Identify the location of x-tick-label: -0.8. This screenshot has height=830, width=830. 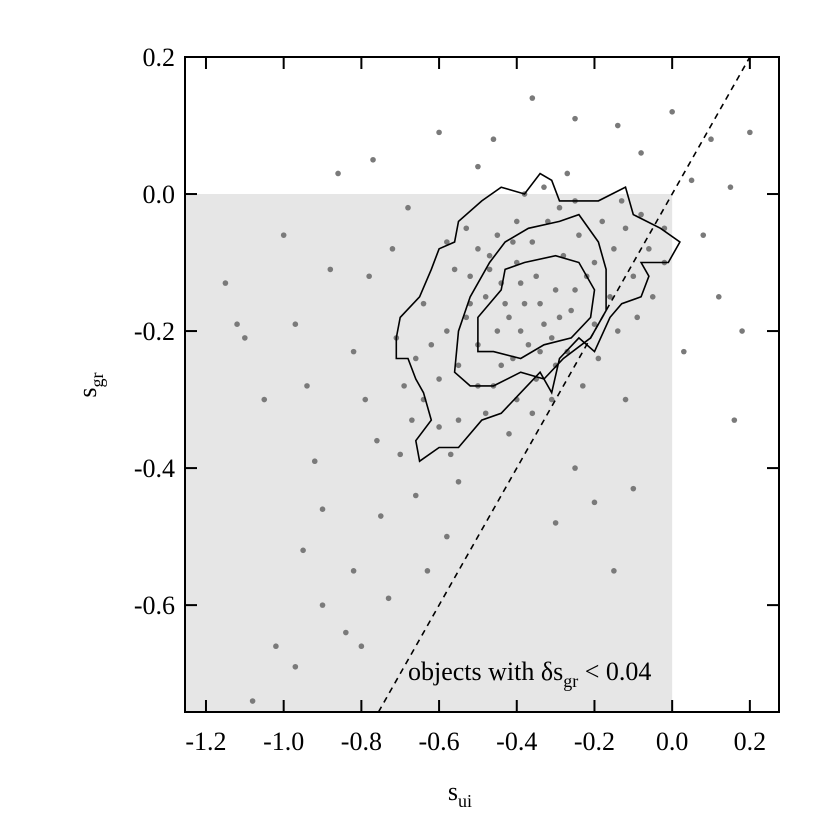
(361, 741).